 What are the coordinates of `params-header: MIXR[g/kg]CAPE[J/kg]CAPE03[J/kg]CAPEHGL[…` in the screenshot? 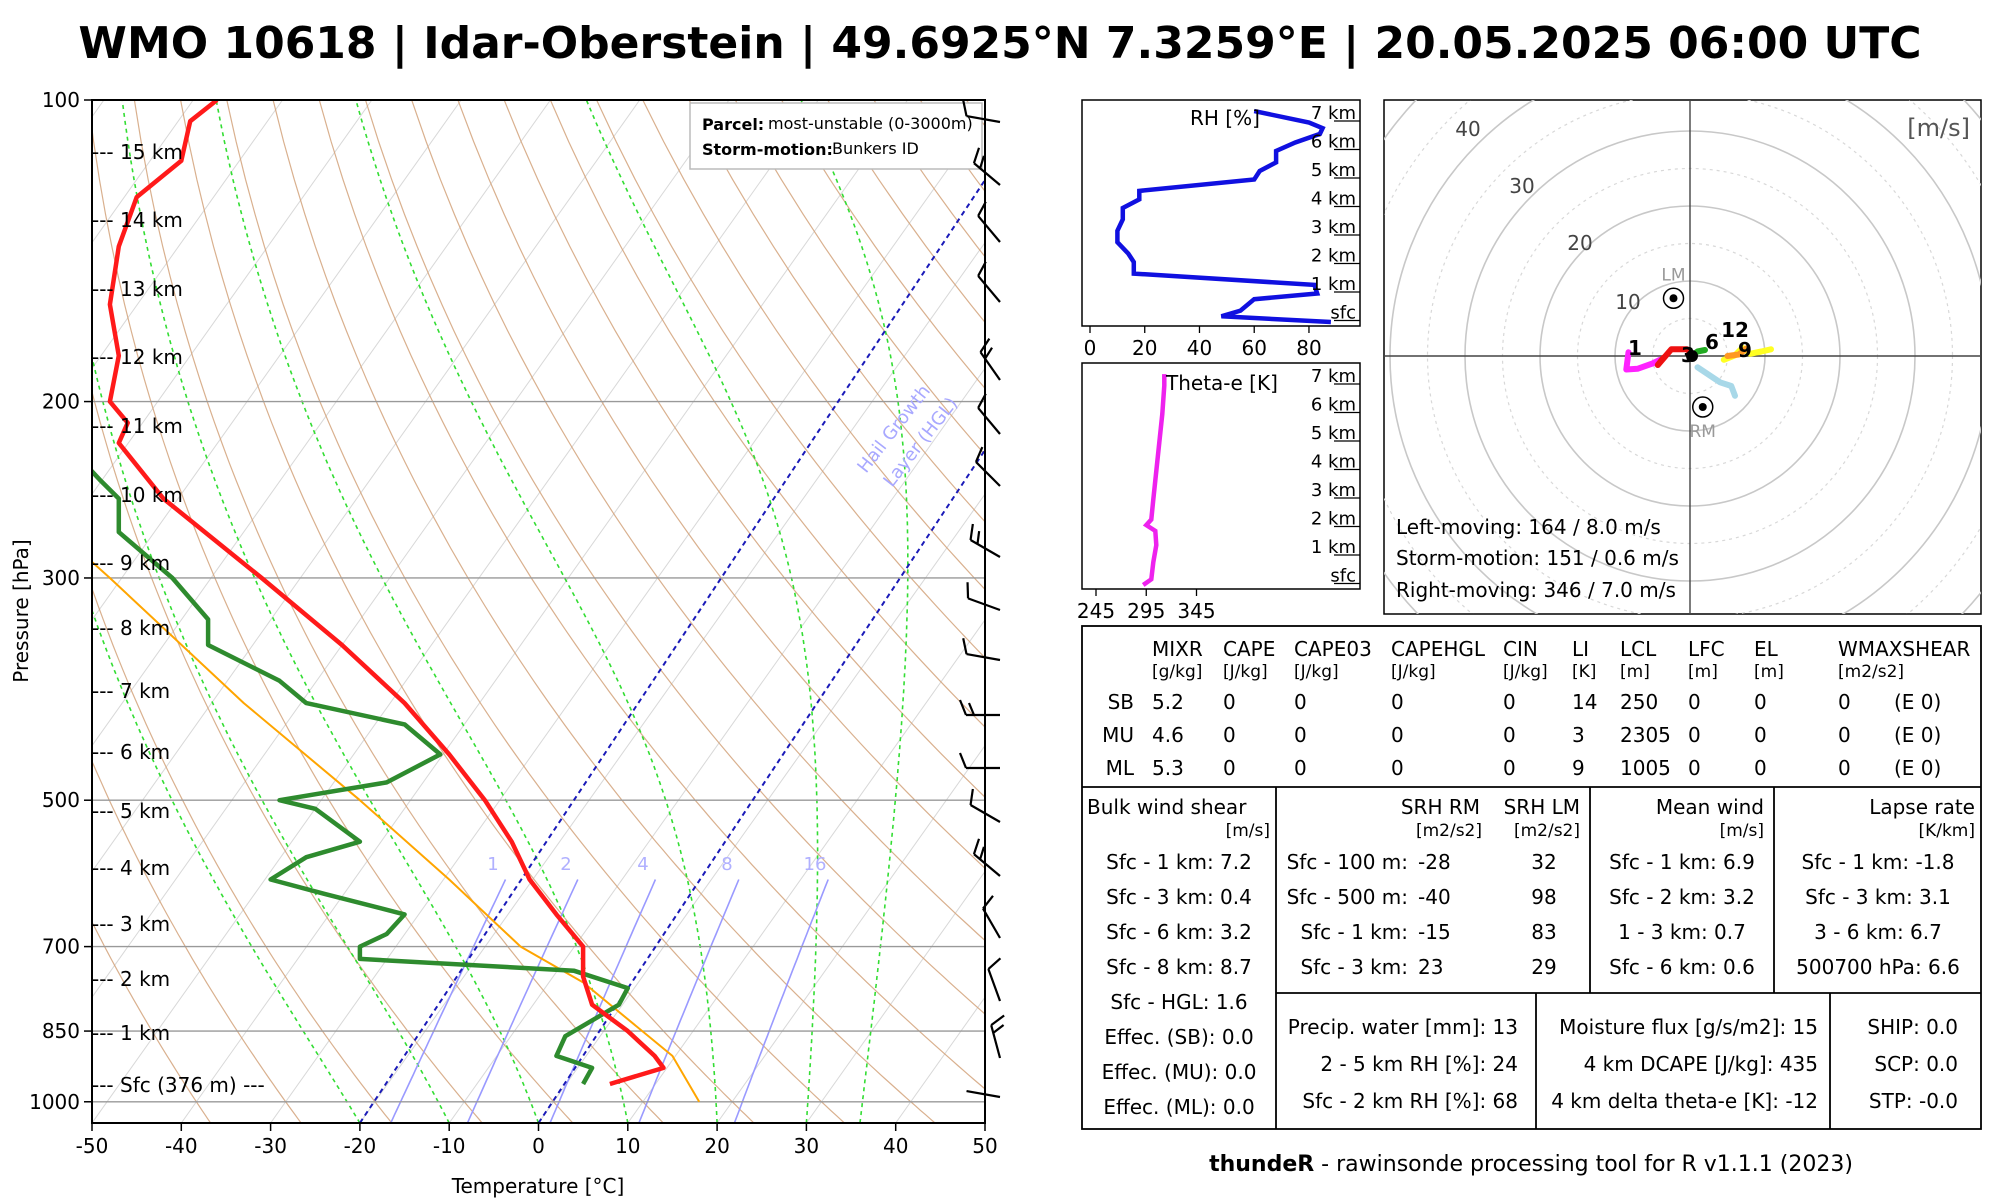 It's located at (1561, 659).